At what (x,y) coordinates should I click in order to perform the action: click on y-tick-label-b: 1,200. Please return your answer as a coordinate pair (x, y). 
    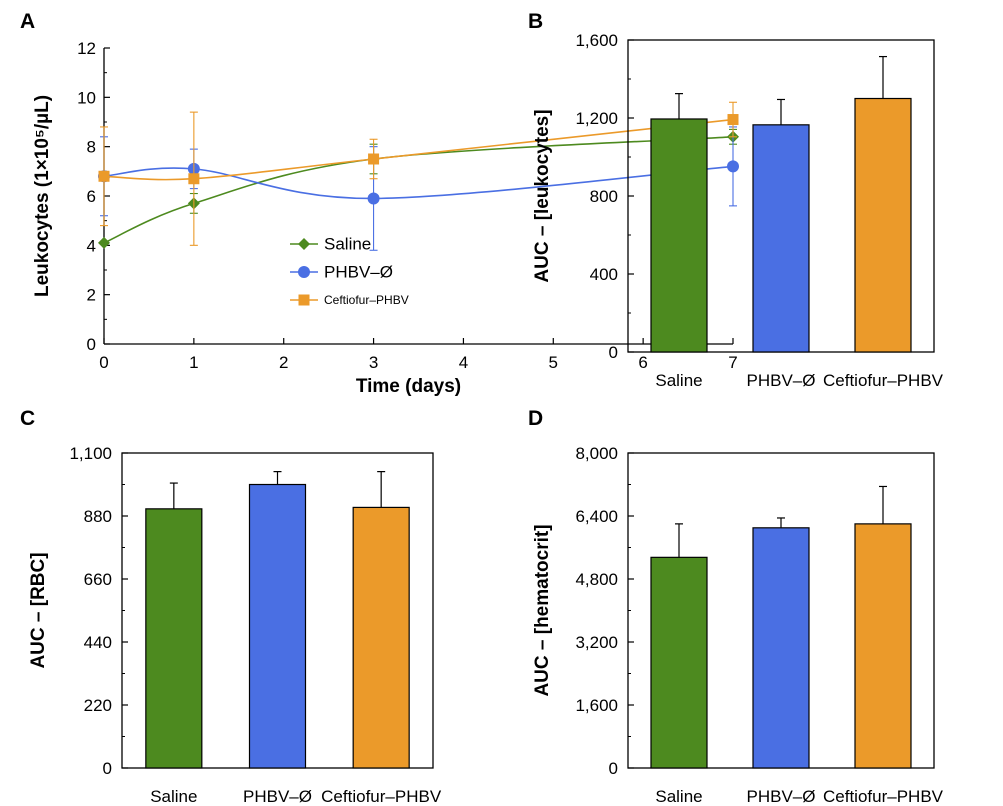
    Looking at the image, I should click on (596, 118).